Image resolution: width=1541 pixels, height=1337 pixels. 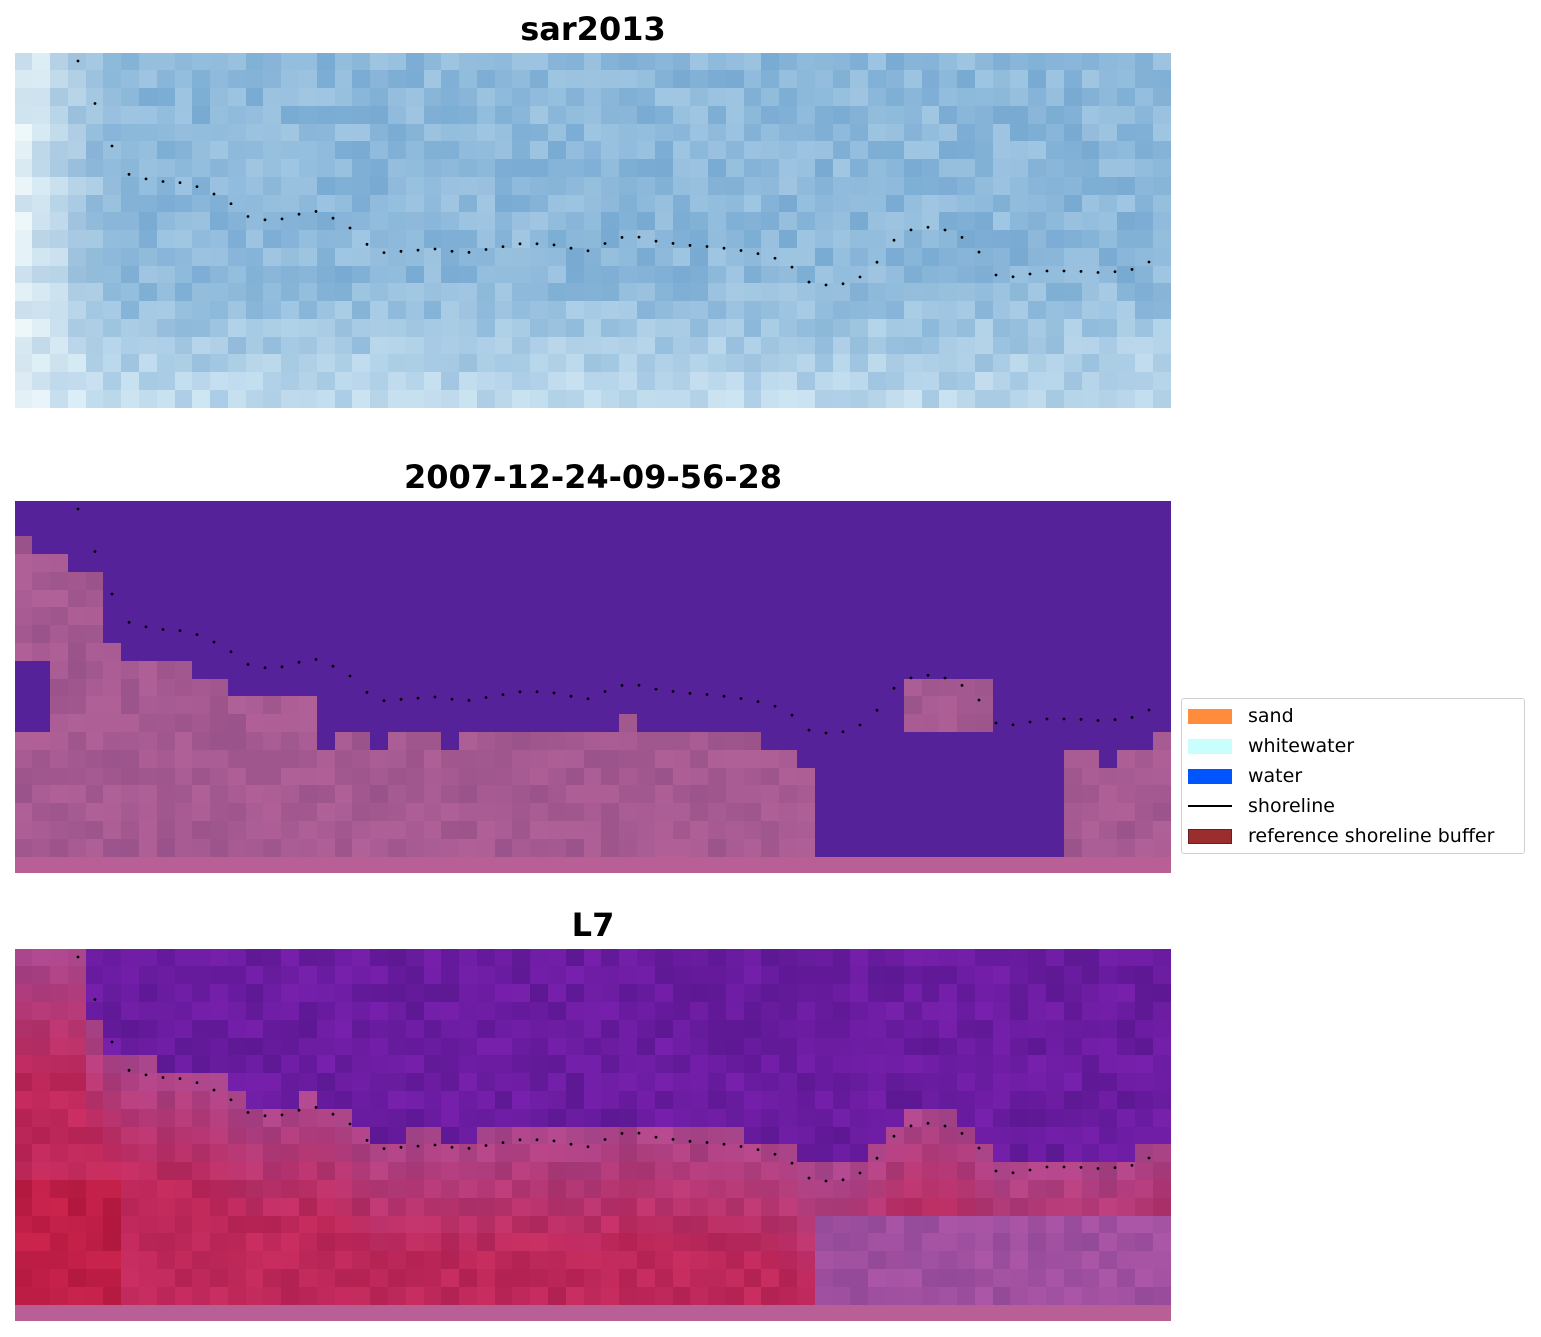 I want to click on sand-swatch, so click(x=1210, y=716).